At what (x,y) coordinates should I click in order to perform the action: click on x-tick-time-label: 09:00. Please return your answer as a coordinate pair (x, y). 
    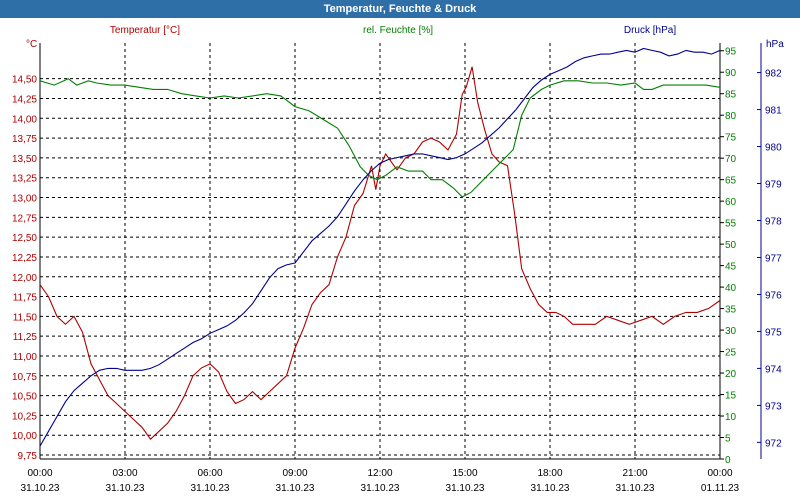
    Looking at the image, I should click on (294, 473).